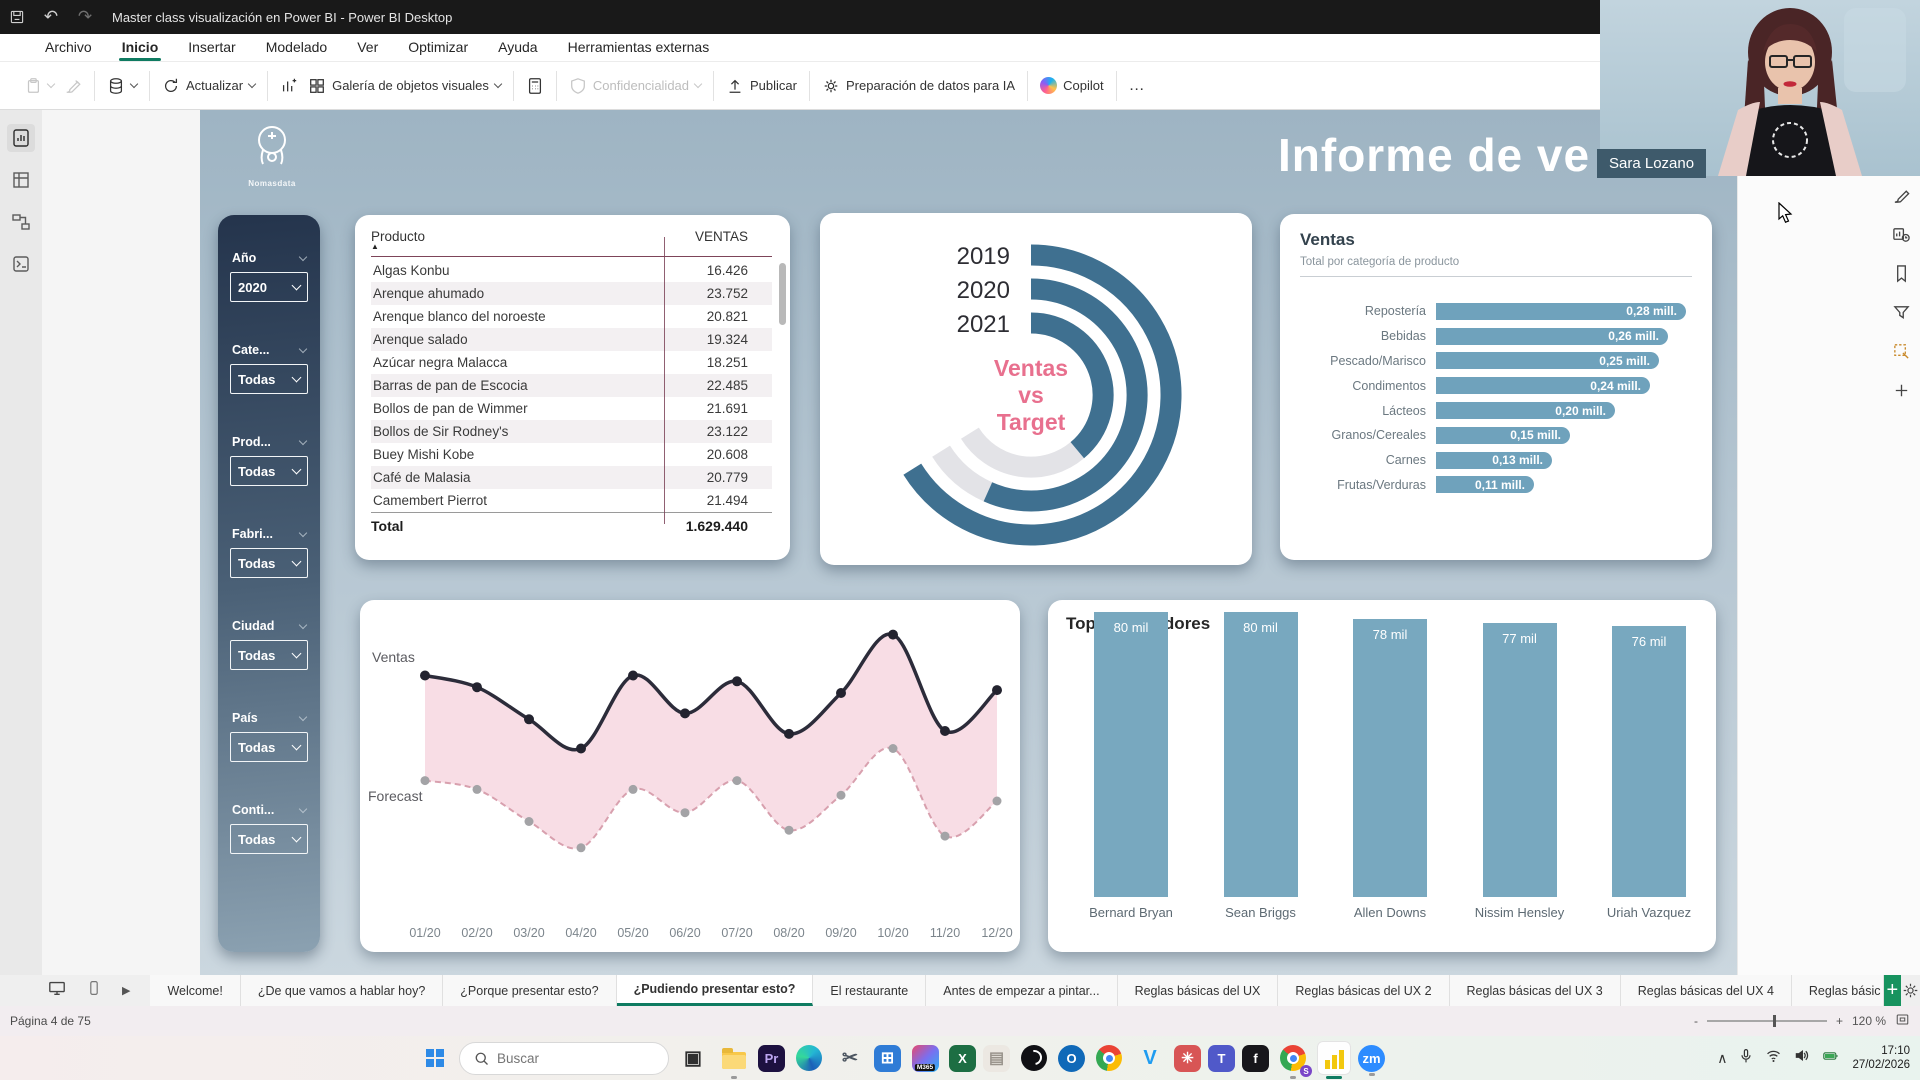 The width and height of the screenshot is (1920, 1080). I want to click on notes-icon: ▤, so click(996, 1058).